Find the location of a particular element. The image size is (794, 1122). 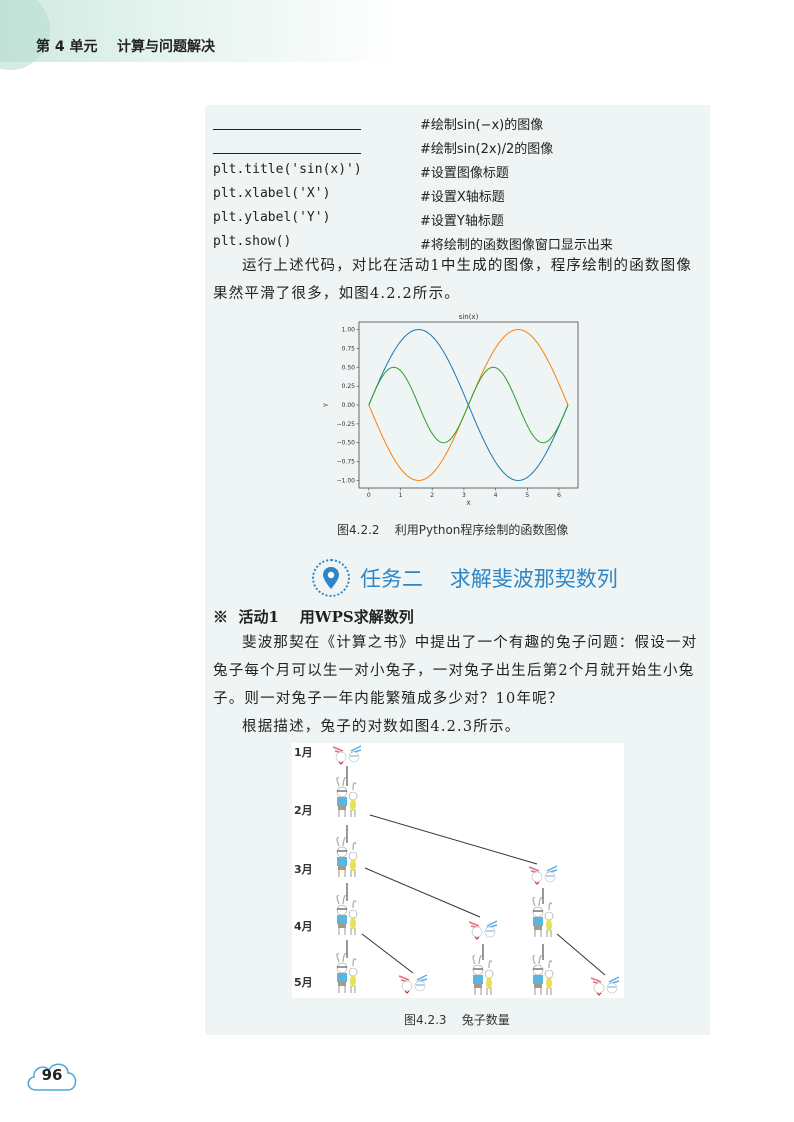

page-number: 96 is located at coordinates (52, 1075).